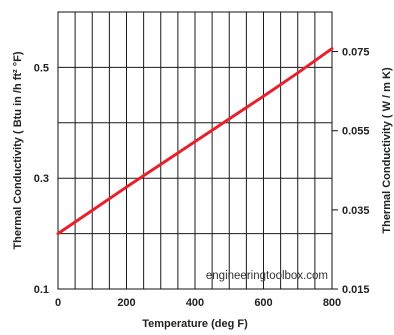 This screenshot has height=335, width=394. I want to click on y-tick-label: 0.1, so click(41, 290).